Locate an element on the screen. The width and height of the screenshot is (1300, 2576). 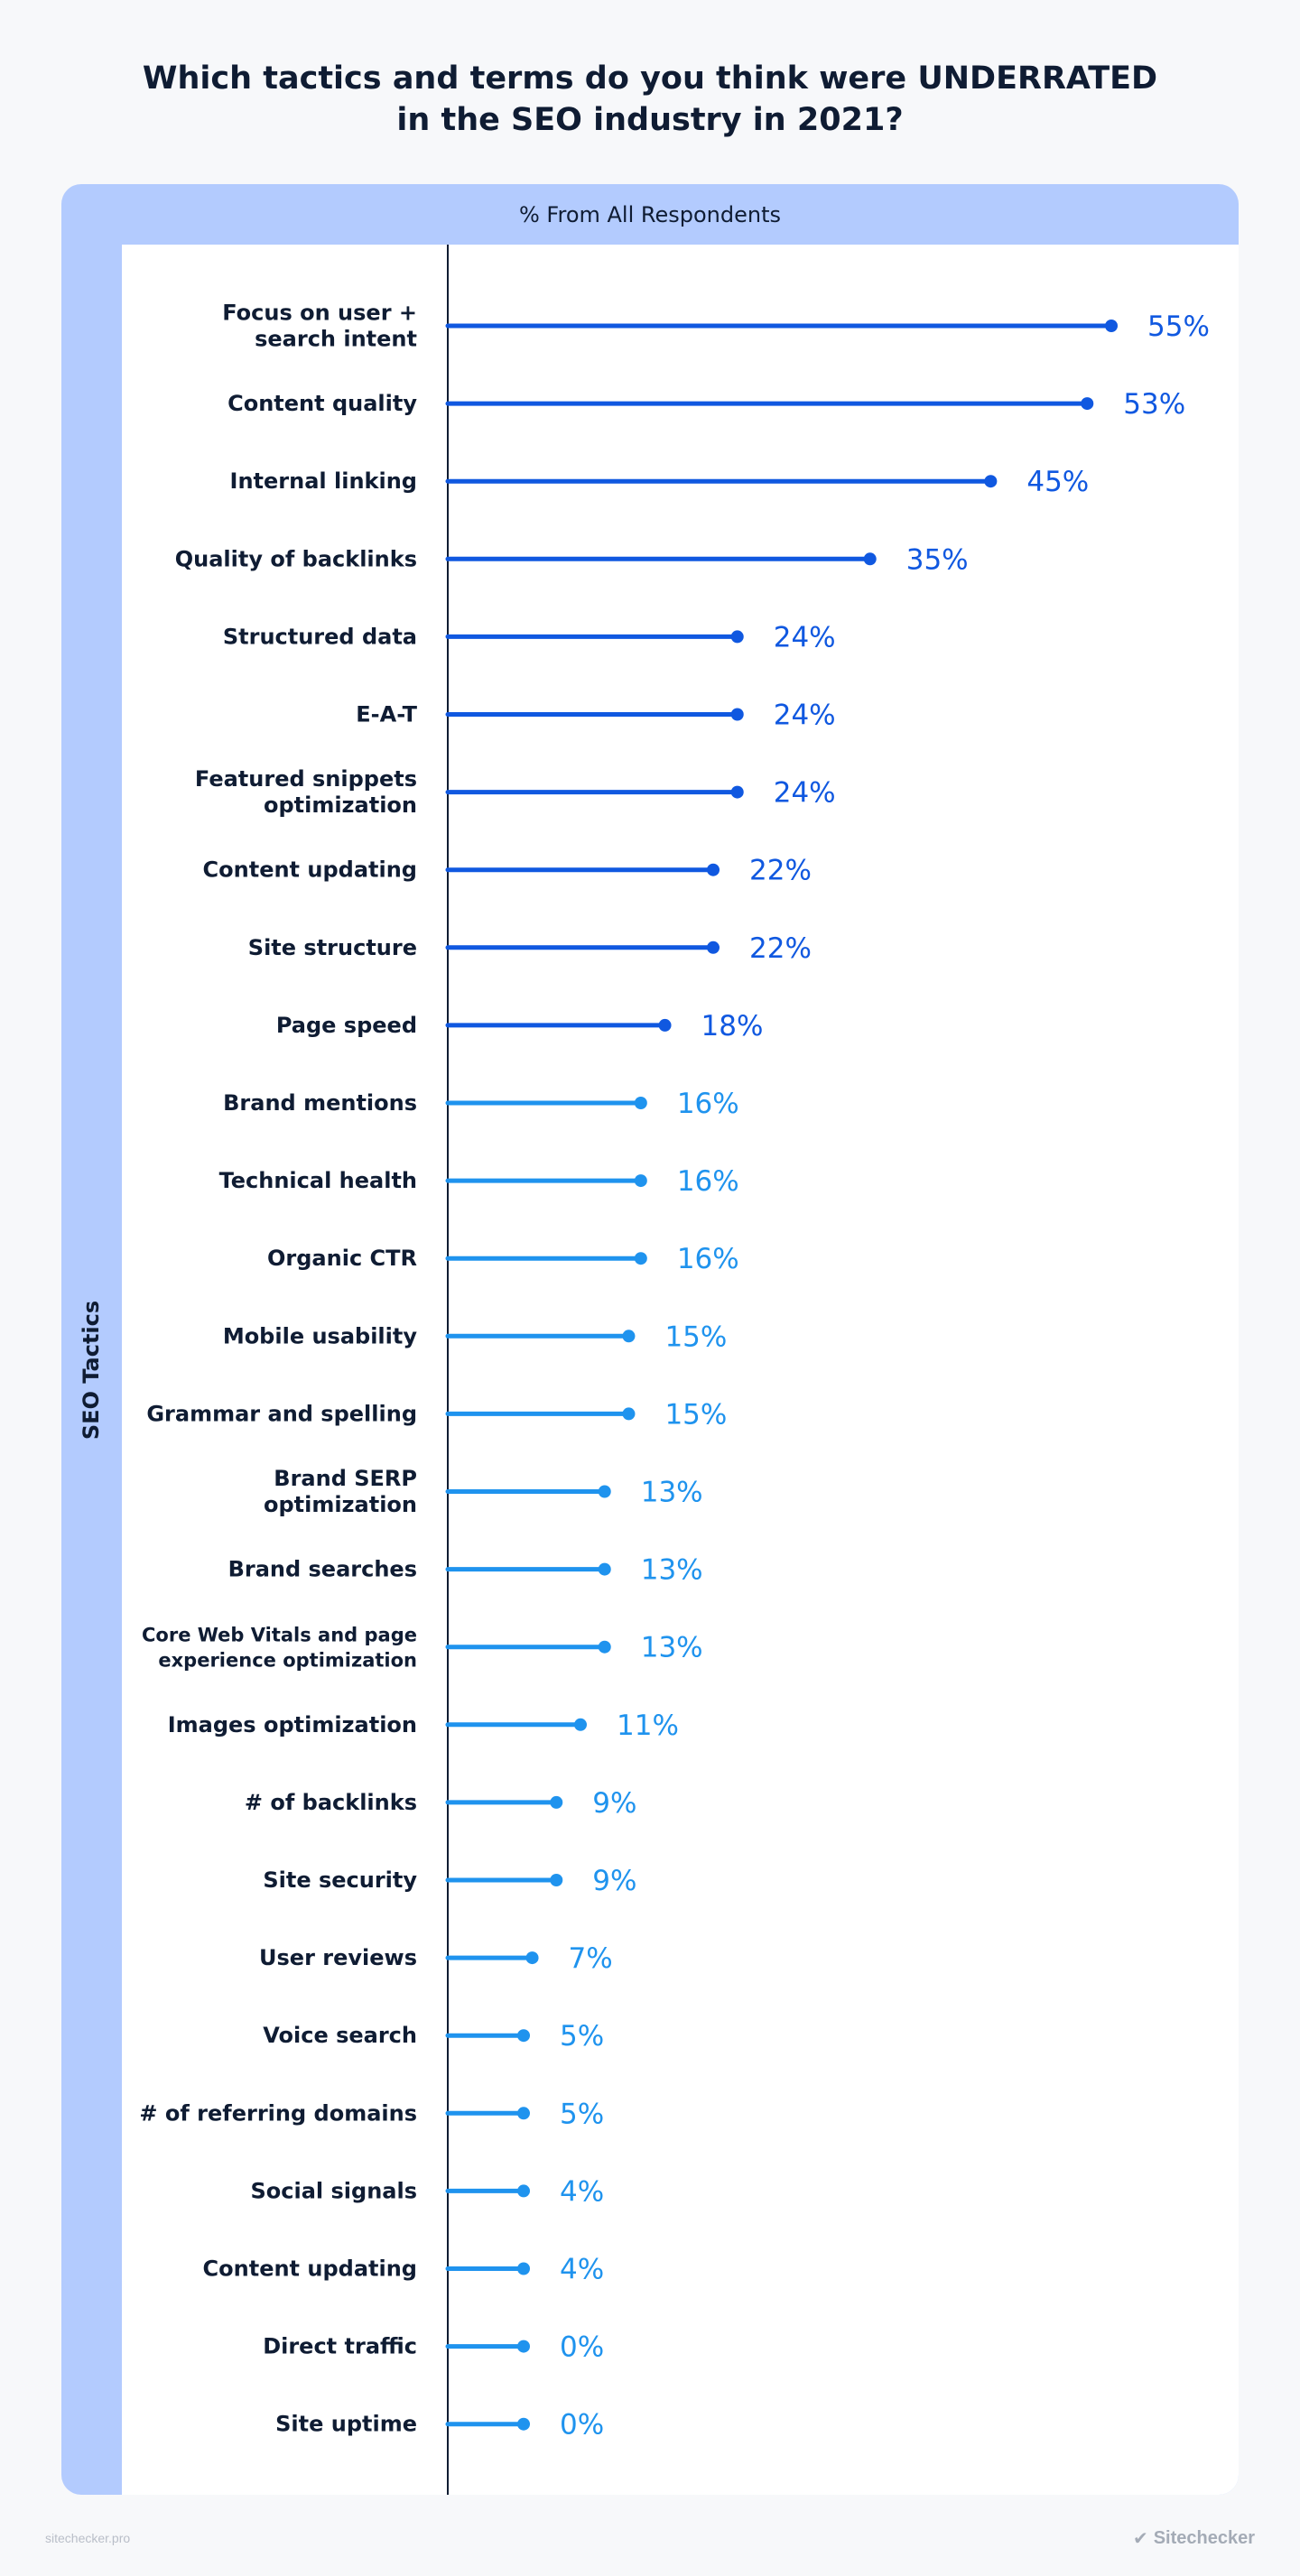
value-label: 35% is located at coordinates (938, 559).